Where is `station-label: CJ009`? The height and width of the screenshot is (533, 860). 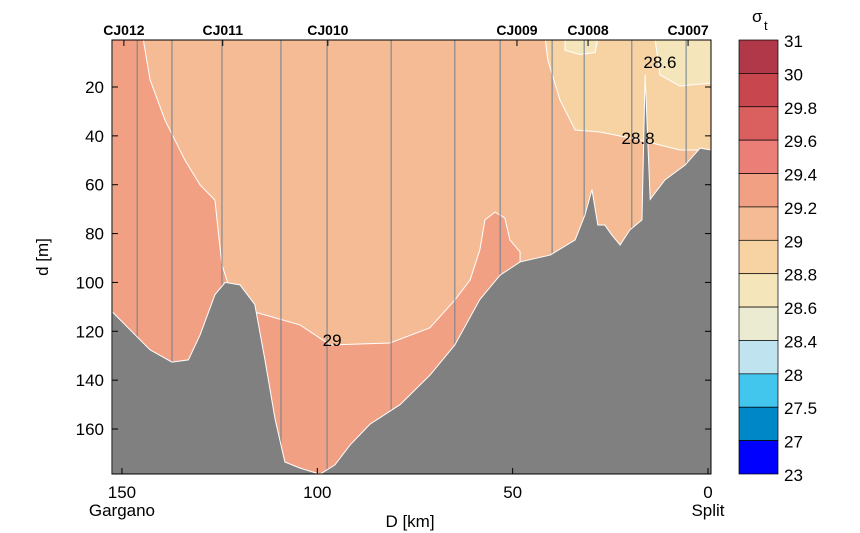 station-label: CJ009 is located at coordinates (516, 30).